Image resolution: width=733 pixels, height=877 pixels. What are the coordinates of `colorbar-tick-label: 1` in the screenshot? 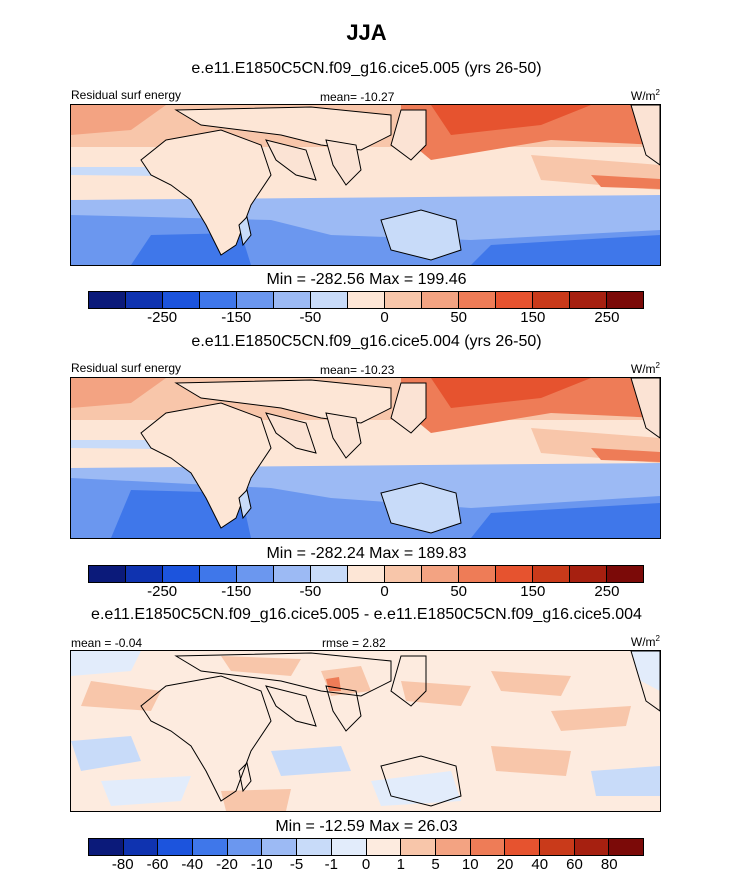 It's located at (400, 864).